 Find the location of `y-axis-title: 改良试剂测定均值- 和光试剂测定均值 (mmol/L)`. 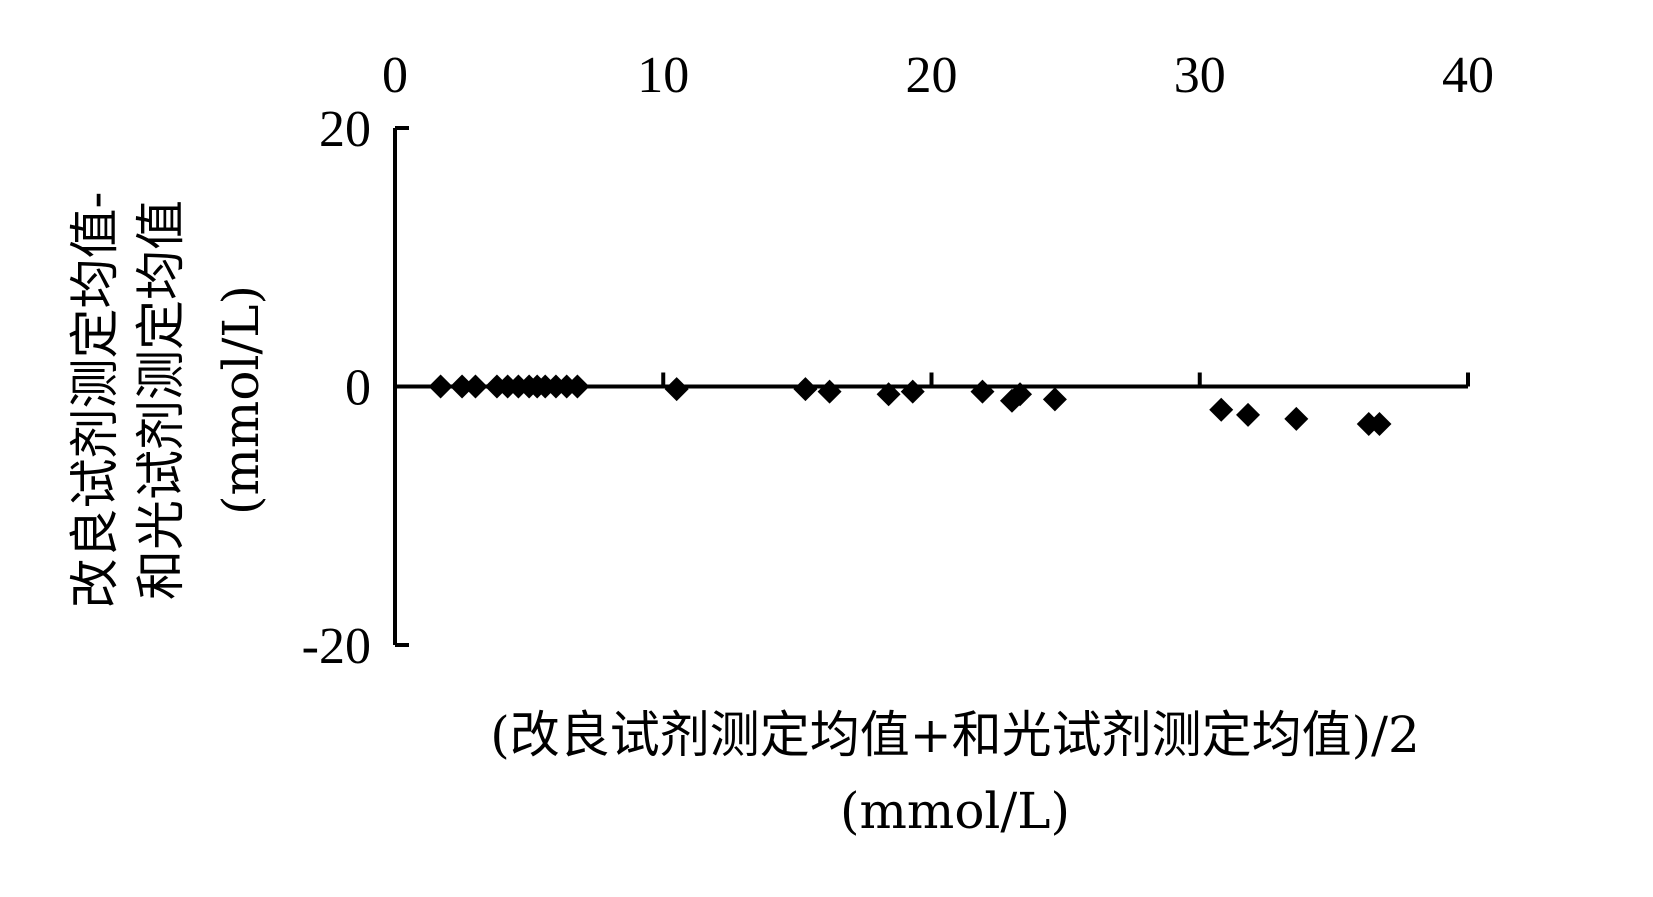

y-axis-title: 改良试剂测定均值- 和光试剂测定均值 (mmol/L) is located at coordinates (168, 400).